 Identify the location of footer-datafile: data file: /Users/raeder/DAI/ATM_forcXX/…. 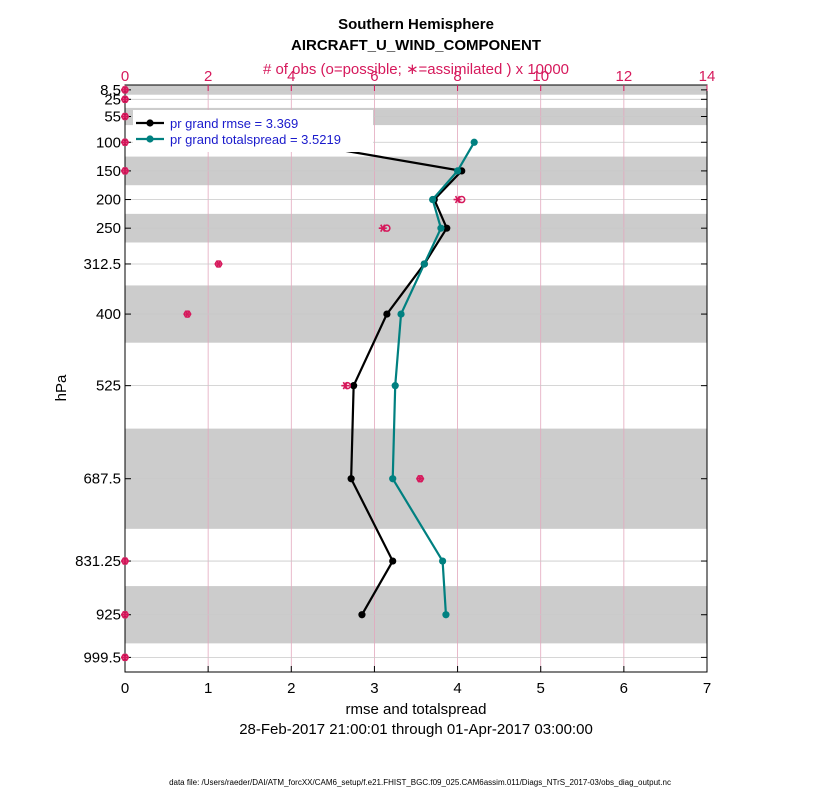
(420, 782).